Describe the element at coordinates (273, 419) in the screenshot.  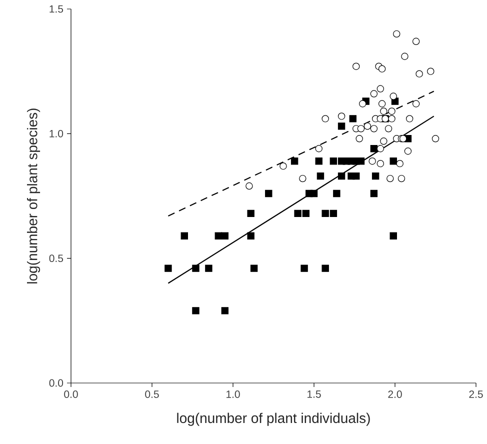
I see `x-axis-title: log(number of plant individuals)` at that location.